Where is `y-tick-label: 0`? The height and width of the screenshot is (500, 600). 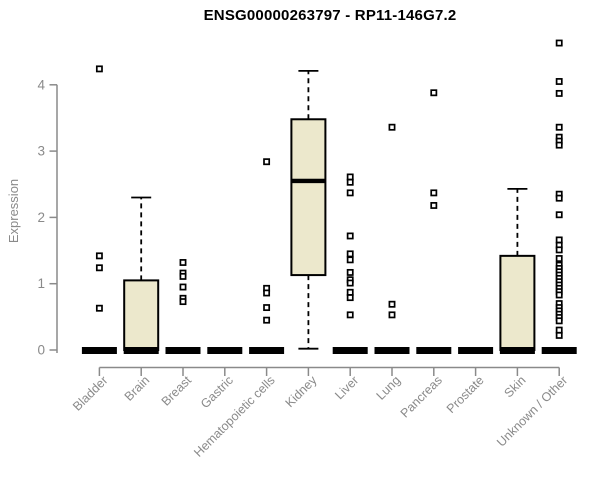 y-tick-label: 0 is located at coordinates (41, 350).